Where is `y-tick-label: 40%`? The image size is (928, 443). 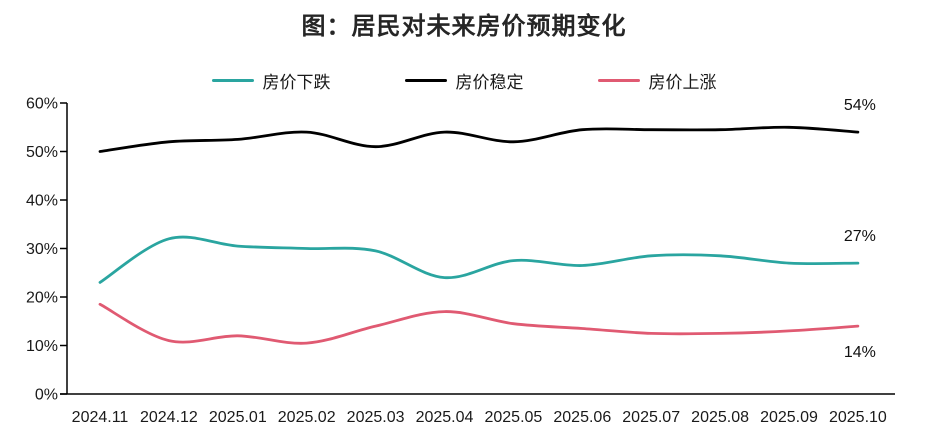 y-tick-label: 40% is located at coordinates (42, 201).